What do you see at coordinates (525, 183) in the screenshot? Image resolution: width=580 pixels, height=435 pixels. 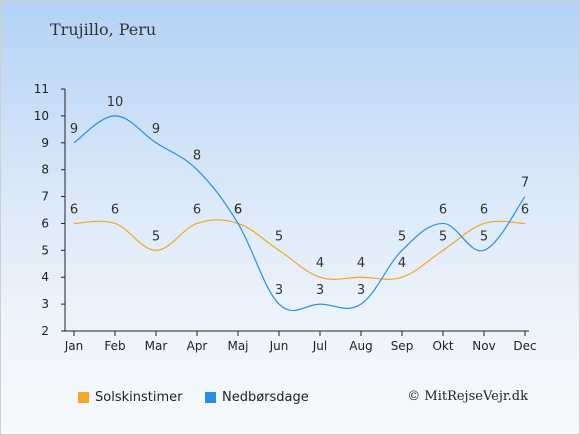 I see `rain-data-label: 7` at bounding box center [525, 183].